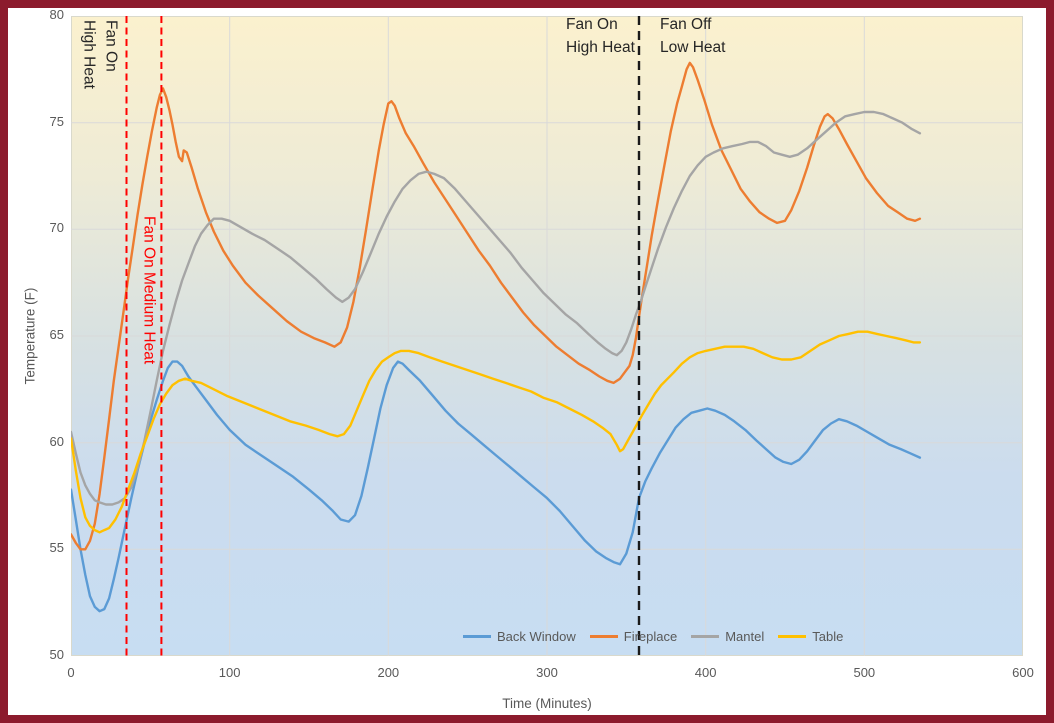 The image size is (1054, 723). I want to click on x-tick-label: 300, so click(547, 672).